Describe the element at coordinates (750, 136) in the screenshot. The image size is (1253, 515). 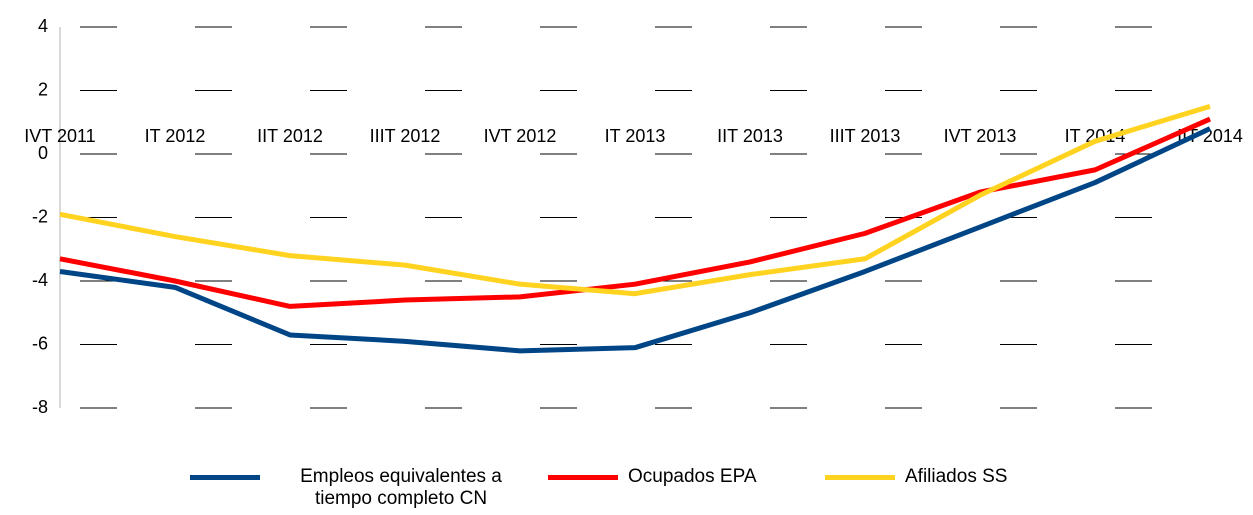
I see `x-tick-label: IIT 2013` at that location.